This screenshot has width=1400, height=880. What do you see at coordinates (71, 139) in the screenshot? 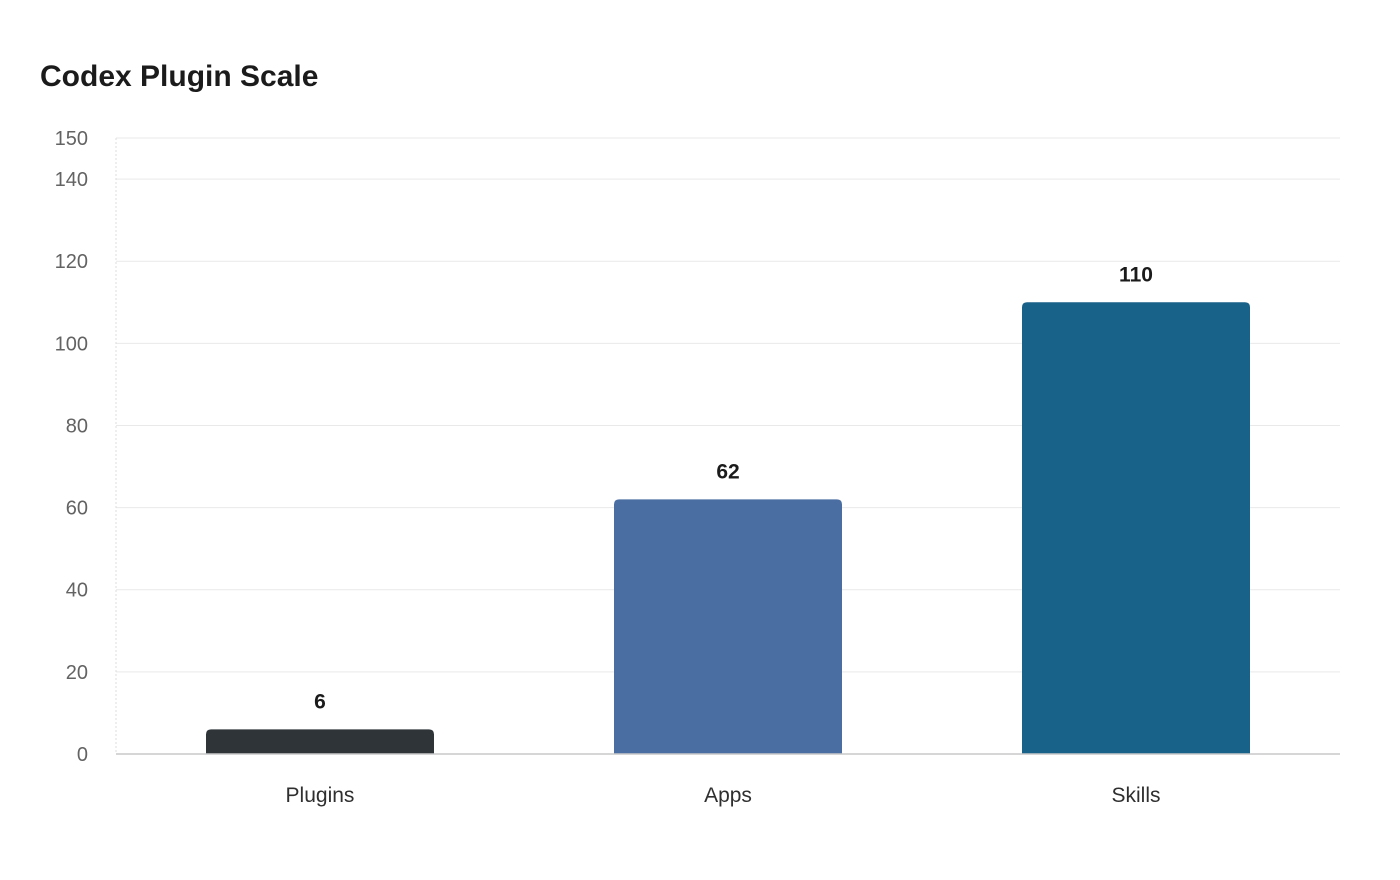
I see `y-tick-label: 150` at bounding box center [71, 139].